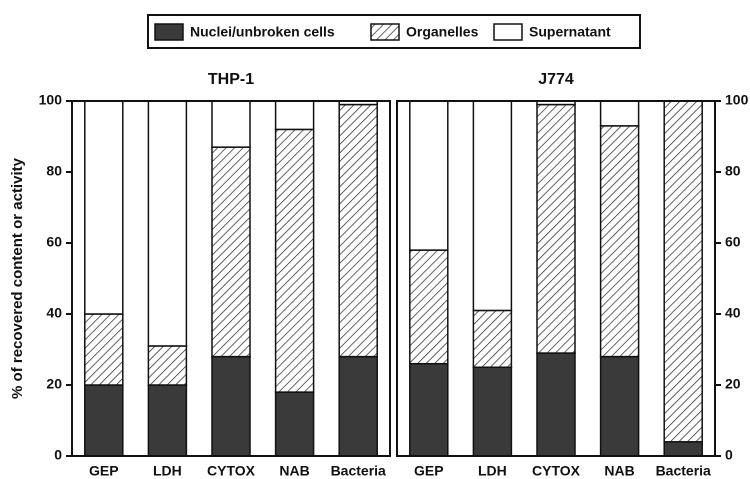  I want to click on legend-label: Nuclei/unbroken cells, so click(262, 32).